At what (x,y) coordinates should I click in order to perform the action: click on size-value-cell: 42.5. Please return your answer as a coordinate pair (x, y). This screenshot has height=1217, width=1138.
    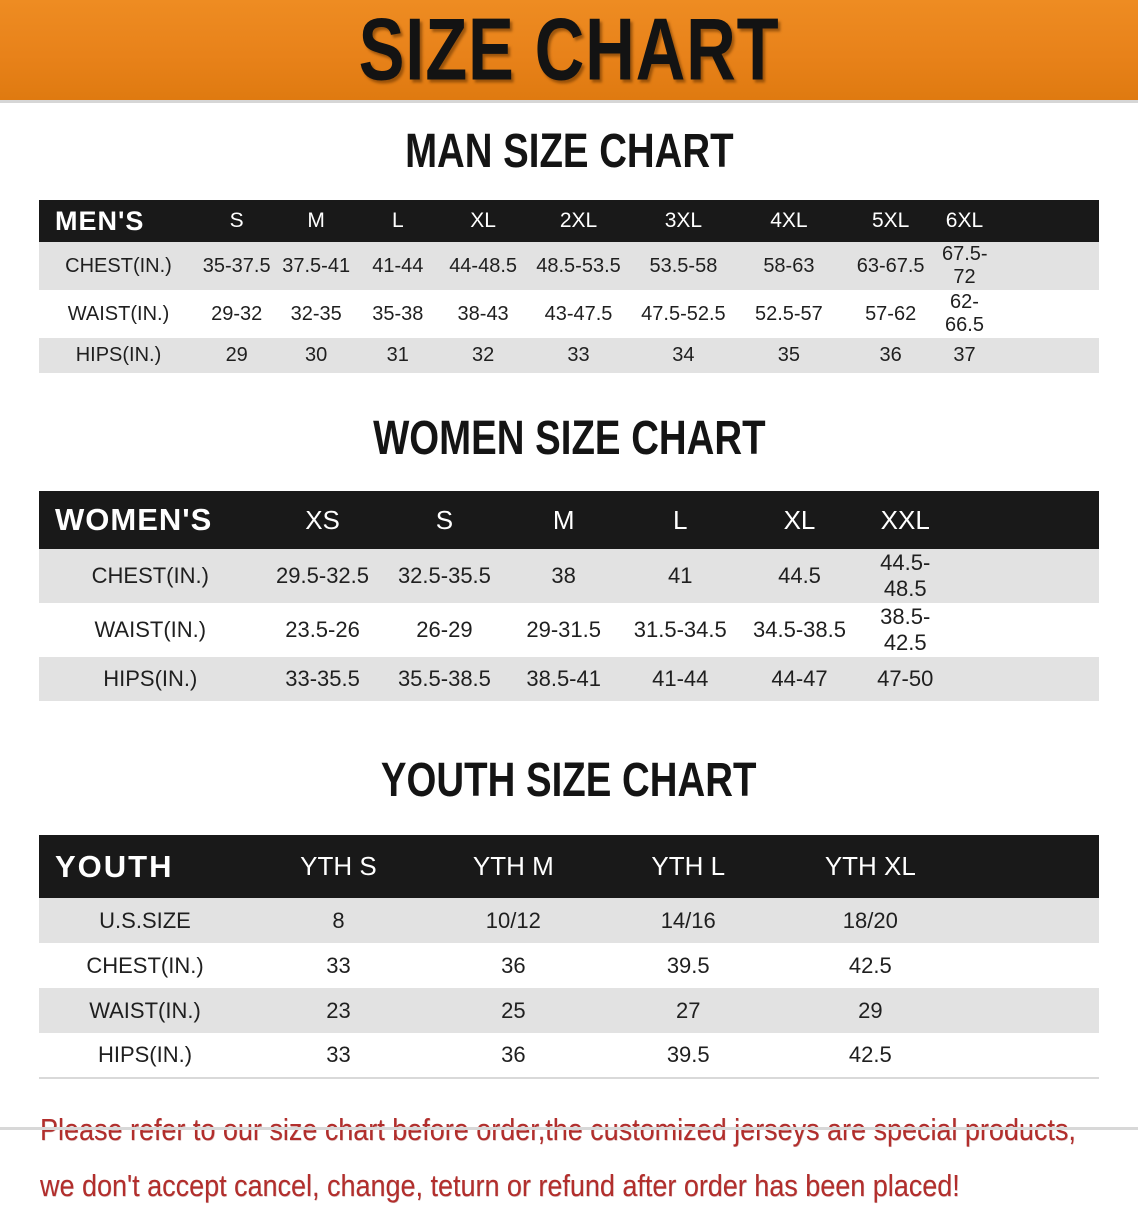
    Looking at the image, I should click on (870, 1054).